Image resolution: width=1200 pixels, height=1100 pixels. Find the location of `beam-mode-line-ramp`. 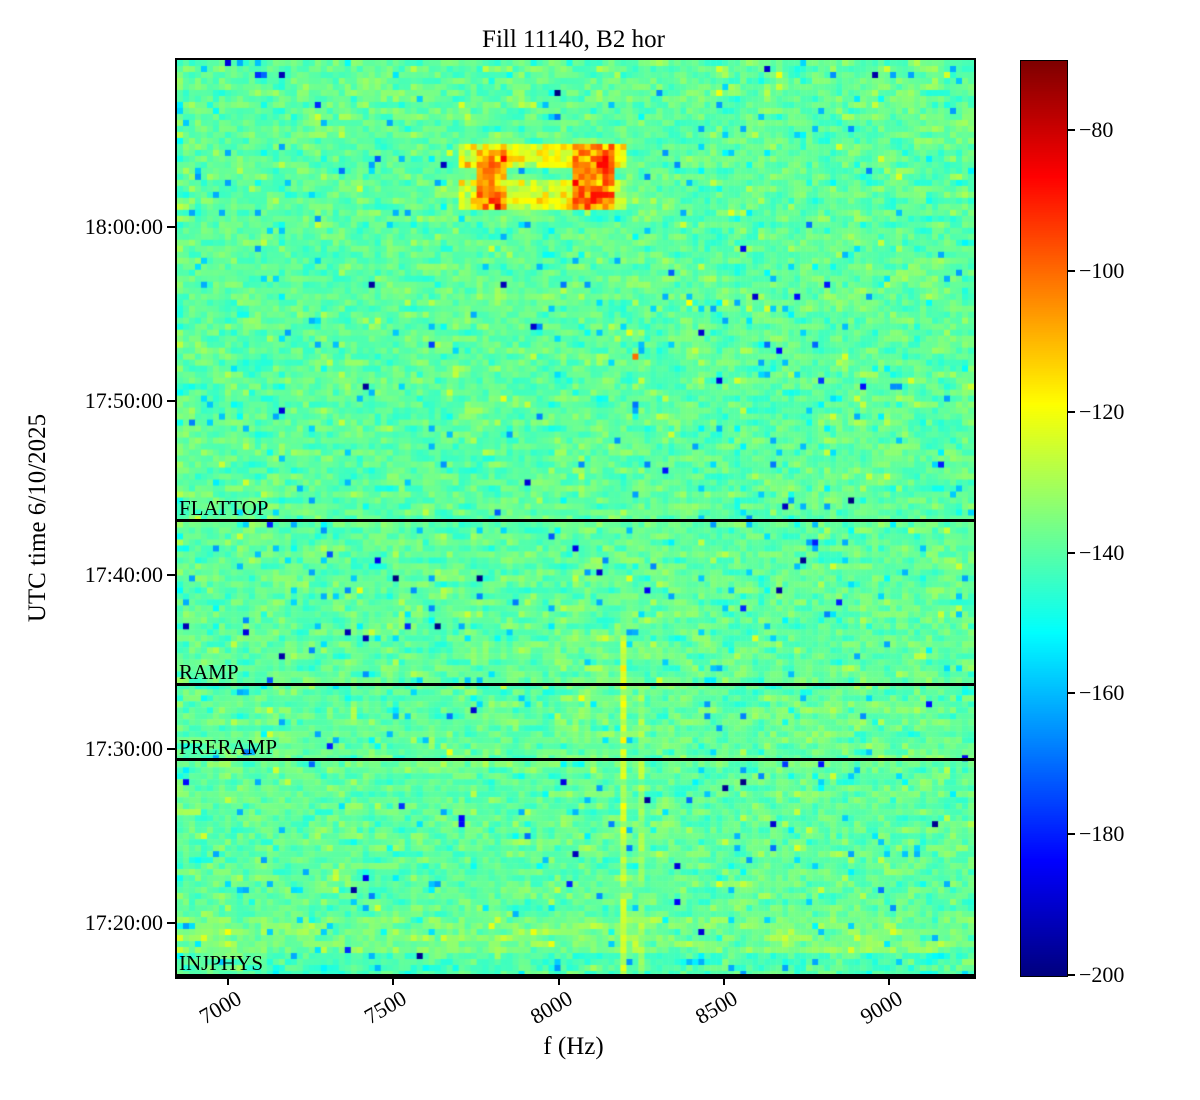

beam-mode-line-ramp is located at coordinates (575, 684).